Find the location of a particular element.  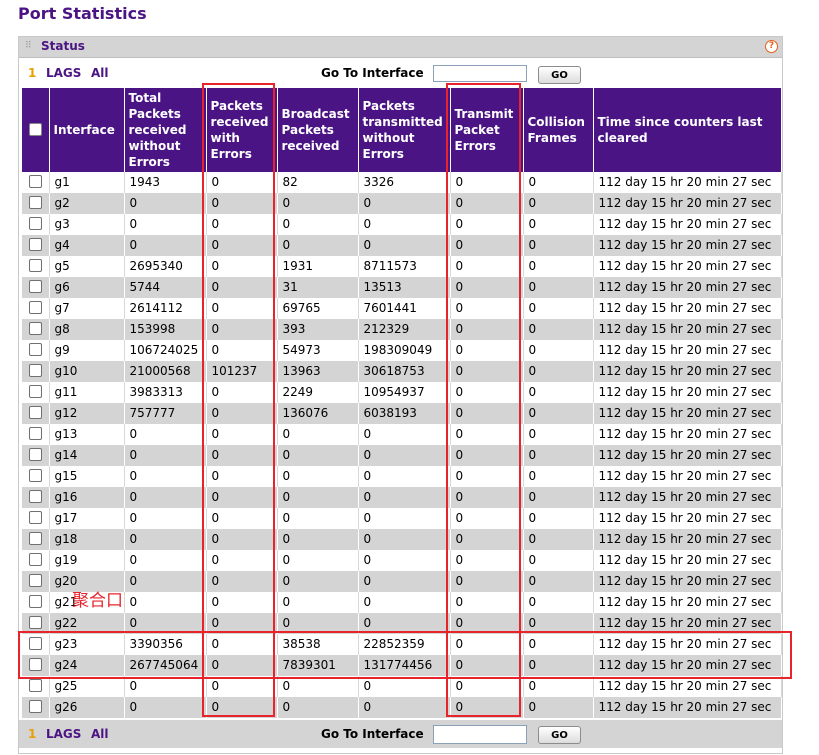

go-button-bottom: GO is located at coordinates (559, 735).